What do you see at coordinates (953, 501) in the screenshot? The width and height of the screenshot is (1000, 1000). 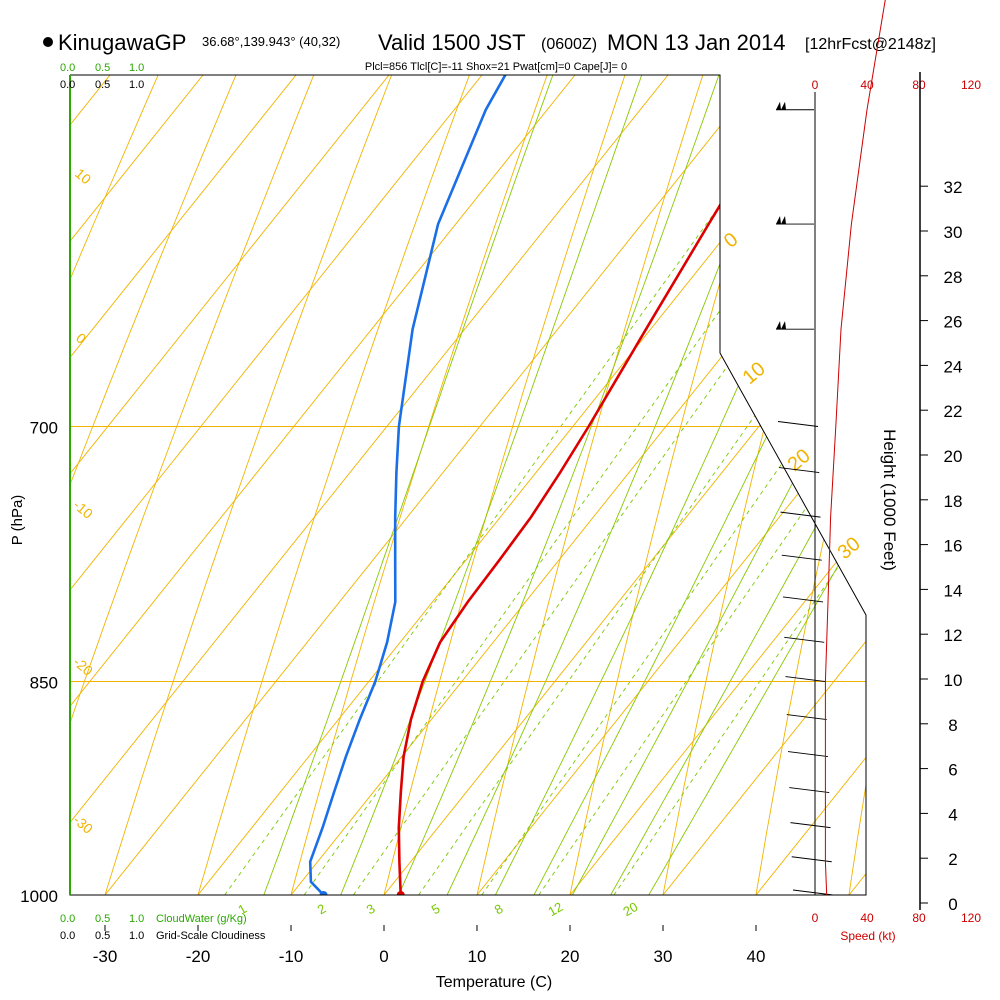 I see `height-tick-label: 18` at bounding box center [953, 501].